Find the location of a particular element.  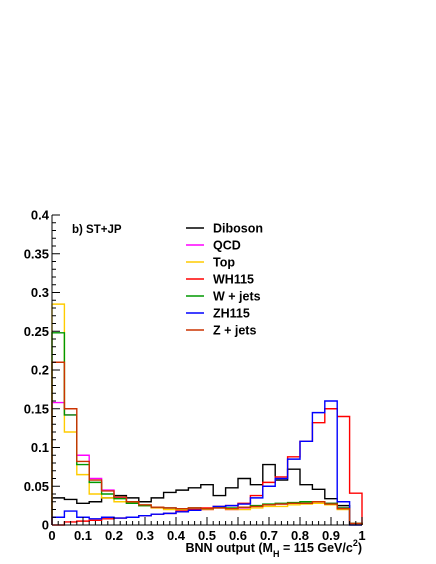

series-line-diboson is located at coordinates (207, 494).